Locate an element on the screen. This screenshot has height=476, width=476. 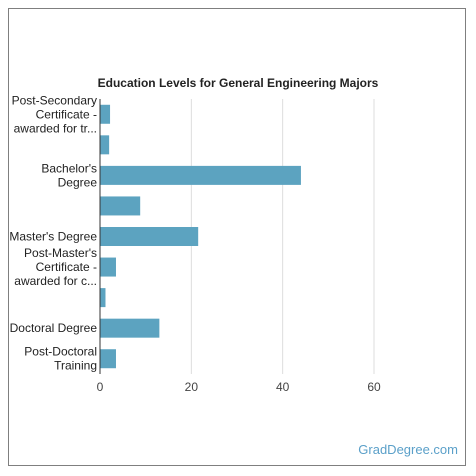
category-label: Post-Master's is located at coordinates (60, 253).